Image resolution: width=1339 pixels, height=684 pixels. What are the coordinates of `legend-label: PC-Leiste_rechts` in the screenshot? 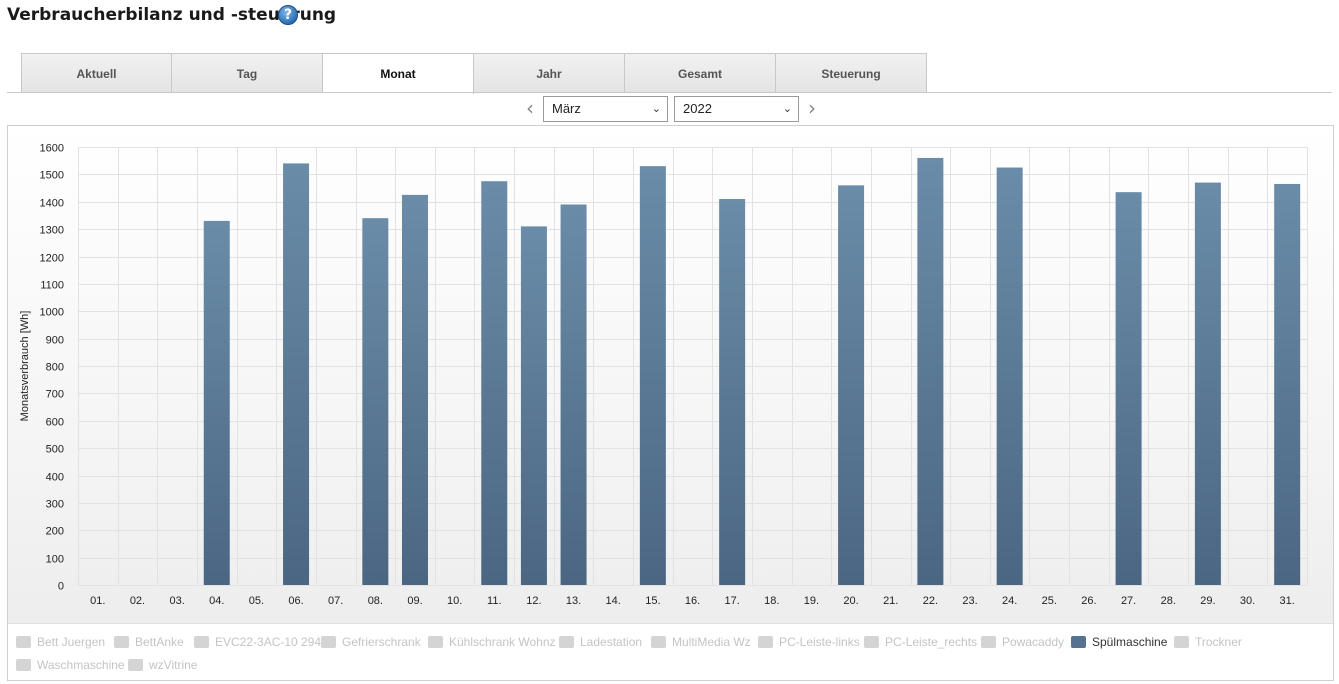 It's located at (931, 642).